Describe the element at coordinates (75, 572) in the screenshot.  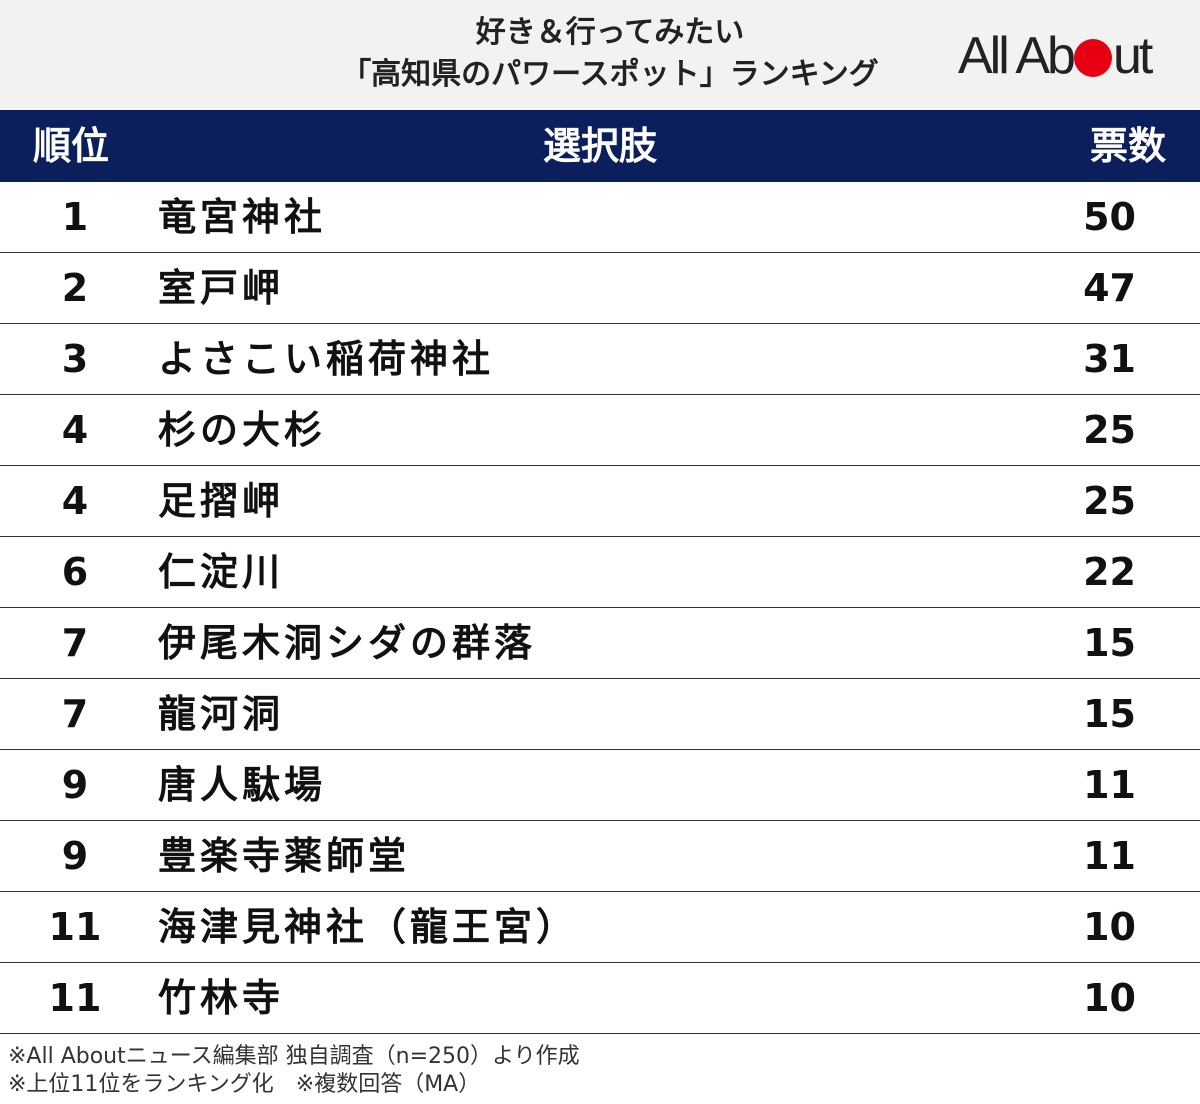
I see `rank-cell: 6` at that location.